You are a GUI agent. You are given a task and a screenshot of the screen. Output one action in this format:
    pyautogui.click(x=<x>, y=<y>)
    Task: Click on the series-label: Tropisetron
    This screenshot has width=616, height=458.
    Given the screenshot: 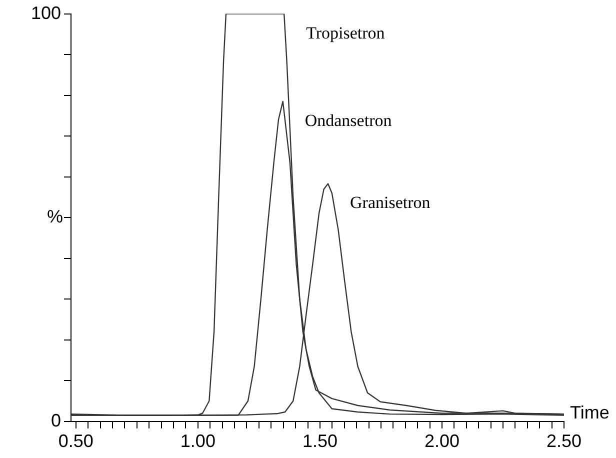 What is the action you would take?
    pyautogui.click(x=346, y=32)
    